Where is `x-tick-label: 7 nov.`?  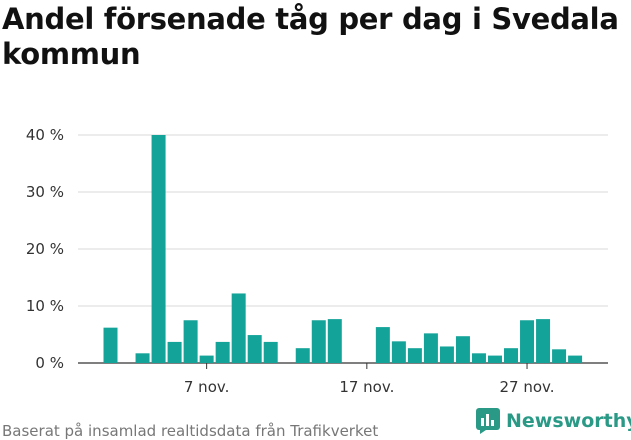 x-tick-label: 7 nov. is located at coordinates (206, 387).